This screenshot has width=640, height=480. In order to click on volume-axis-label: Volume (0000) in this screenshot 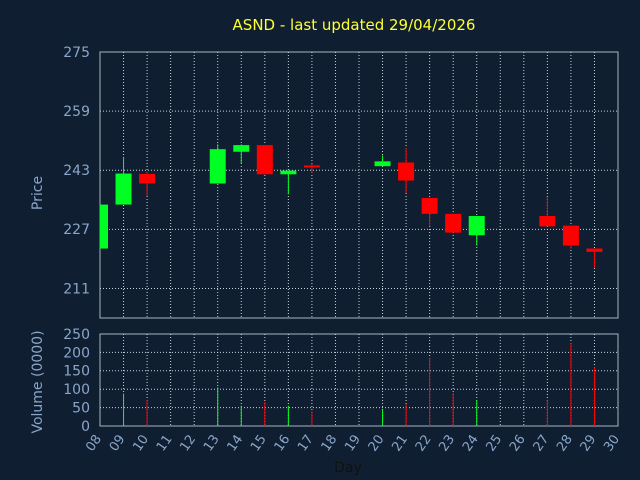, I will do `click(38, 381)`.